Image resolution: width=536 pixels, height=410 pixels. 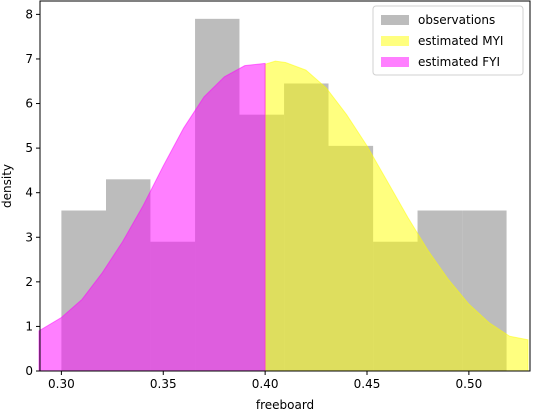 I want to click on y-tick-label: 8, so click(x=29, y=14).